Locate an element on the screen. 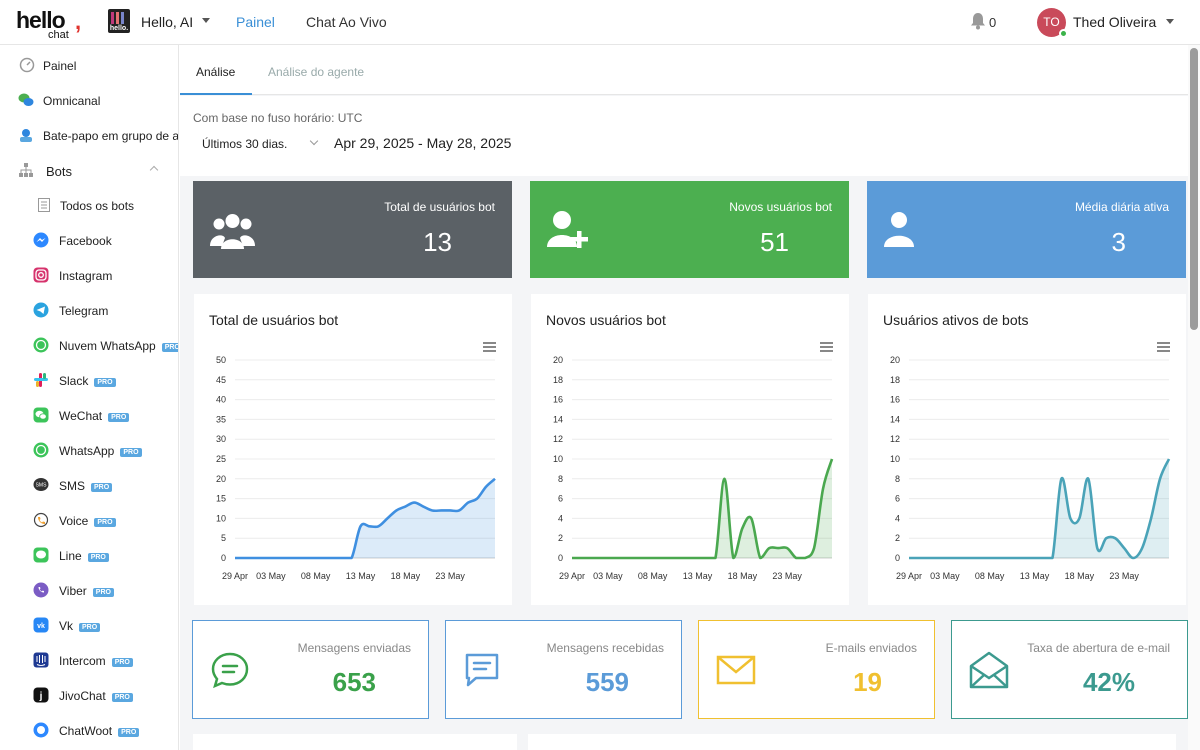  workspace-selector: Hello, AI is located at coordinates (167, 22).